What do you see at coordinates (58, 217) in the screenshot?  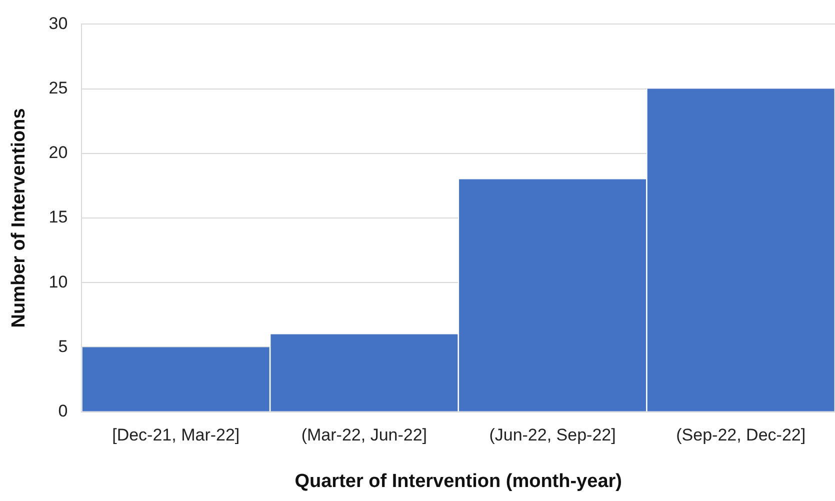 I see `y-tick-label: 15` at bounding box center [58, 217].